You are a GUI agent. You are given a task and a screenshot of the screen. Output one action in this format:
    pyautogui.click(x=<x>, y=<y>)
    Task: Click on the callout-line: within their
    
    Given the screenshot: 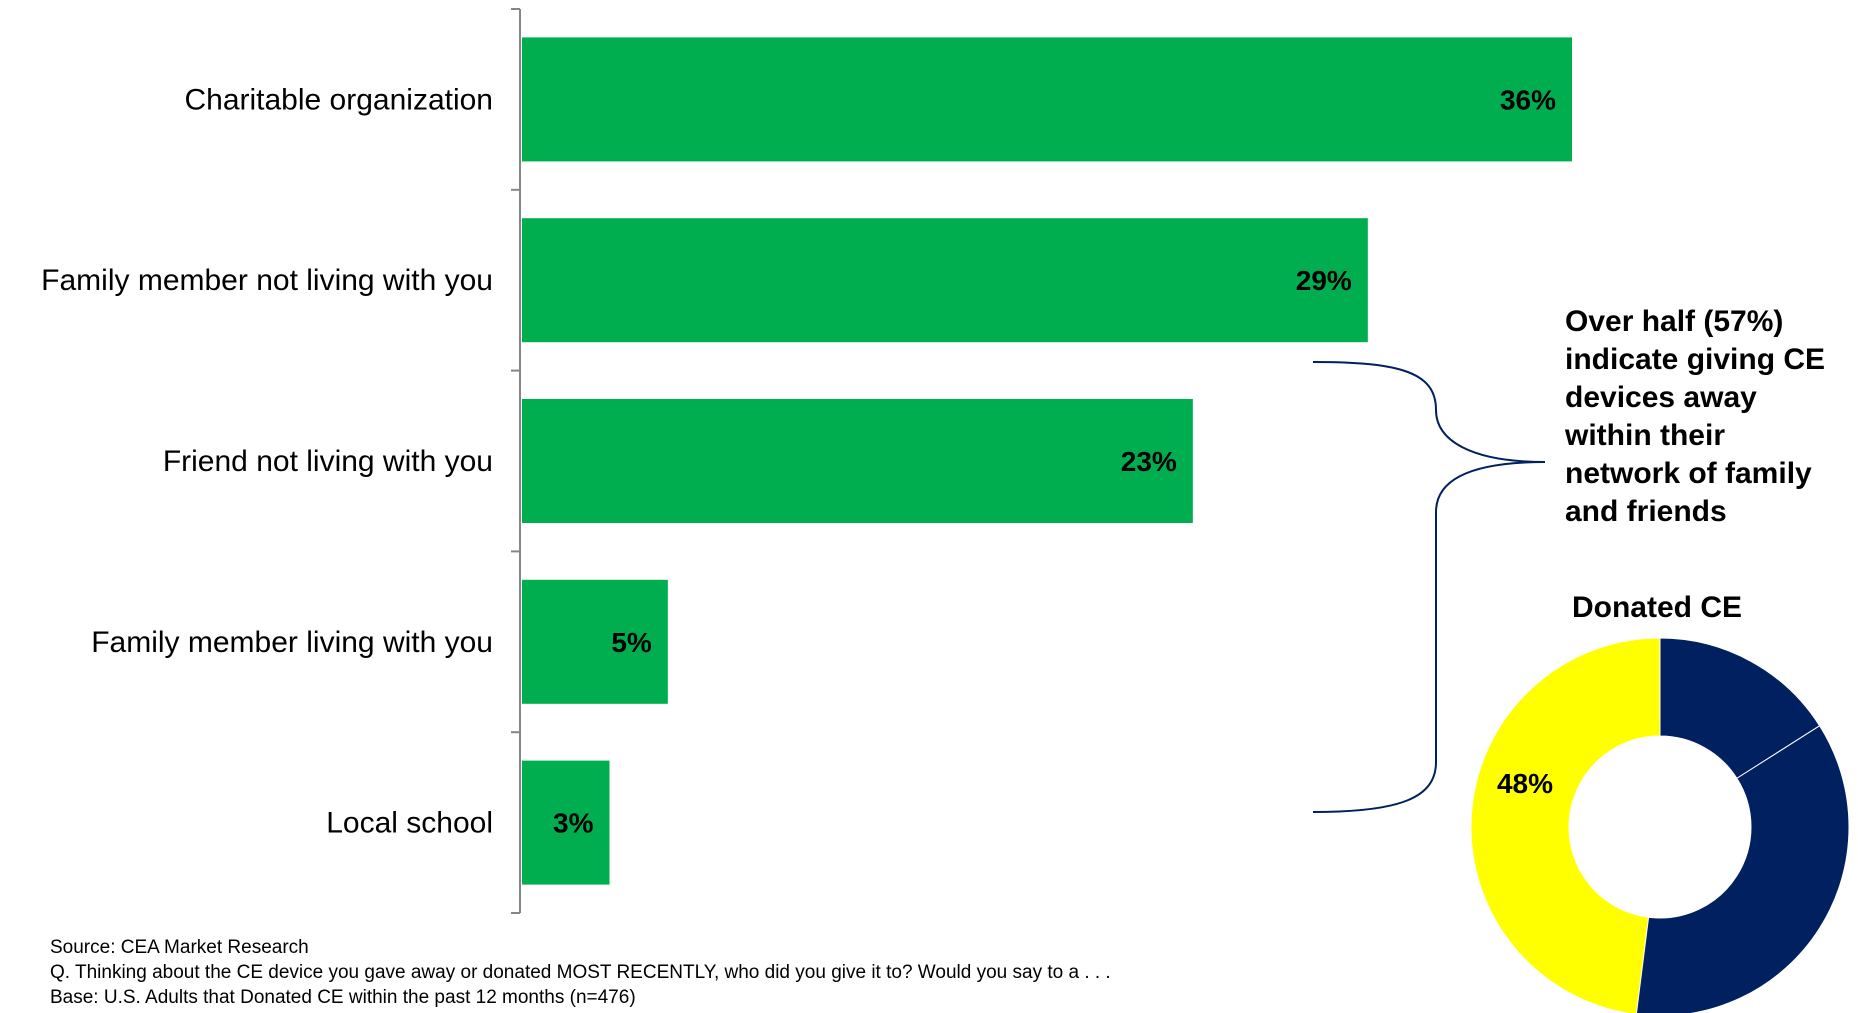 What is the action you would take?
    pyautogui.click(x=1645, y=435)
    